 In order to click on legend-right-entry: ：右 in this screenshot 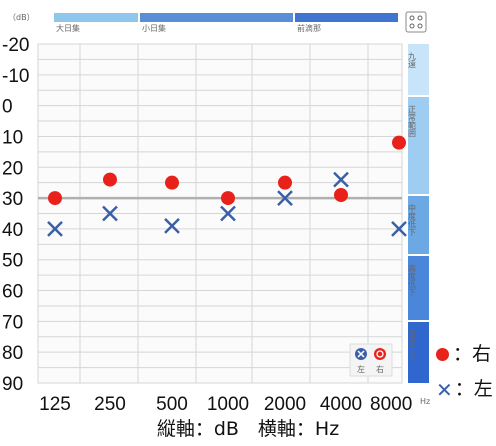, I will do `click(463, 352)`.